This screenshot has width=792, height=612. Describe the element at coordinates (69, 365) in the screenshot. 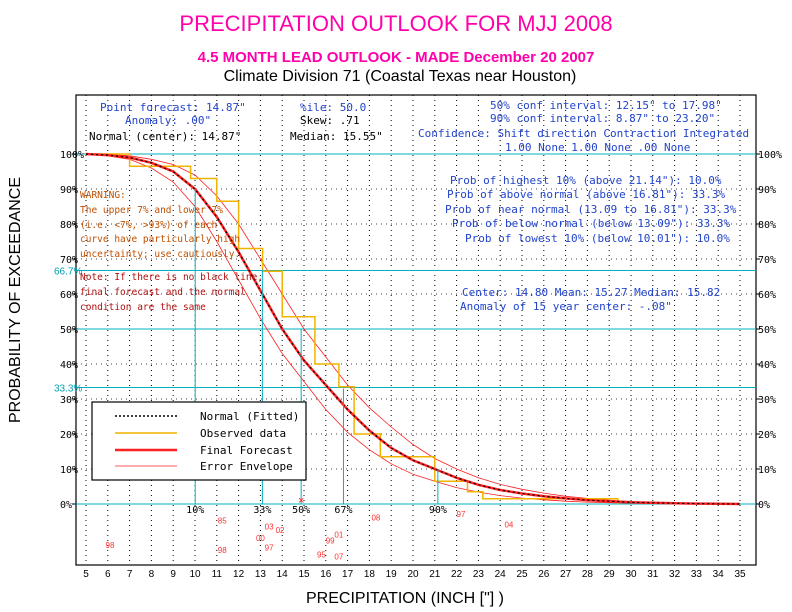

I see `y-tick-label-left: 40%` at that location.